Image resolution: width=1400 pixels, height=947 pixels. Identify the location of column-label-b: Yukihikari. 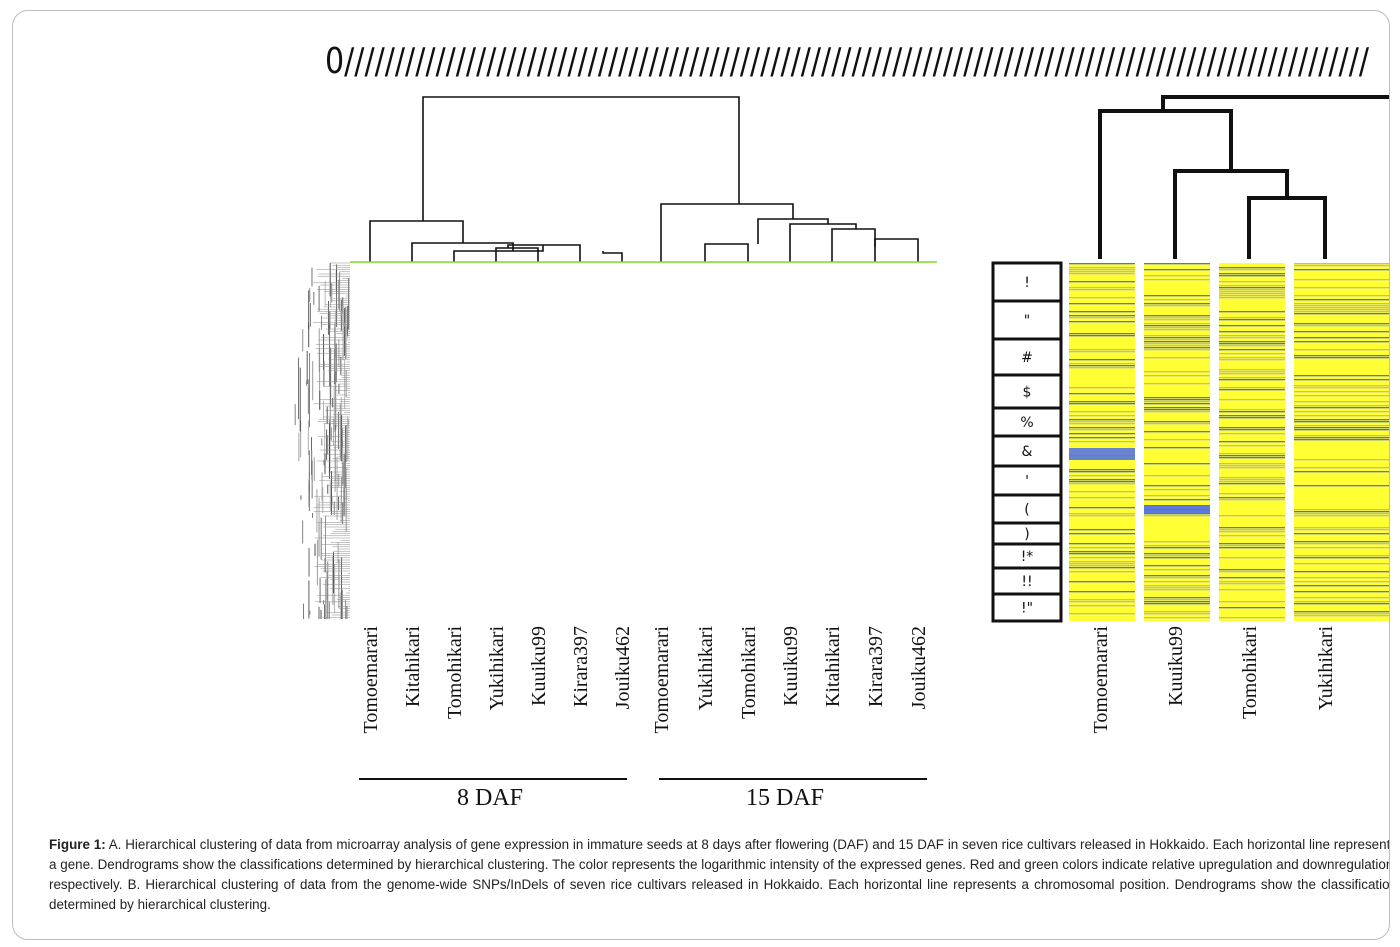
(1326, 668).